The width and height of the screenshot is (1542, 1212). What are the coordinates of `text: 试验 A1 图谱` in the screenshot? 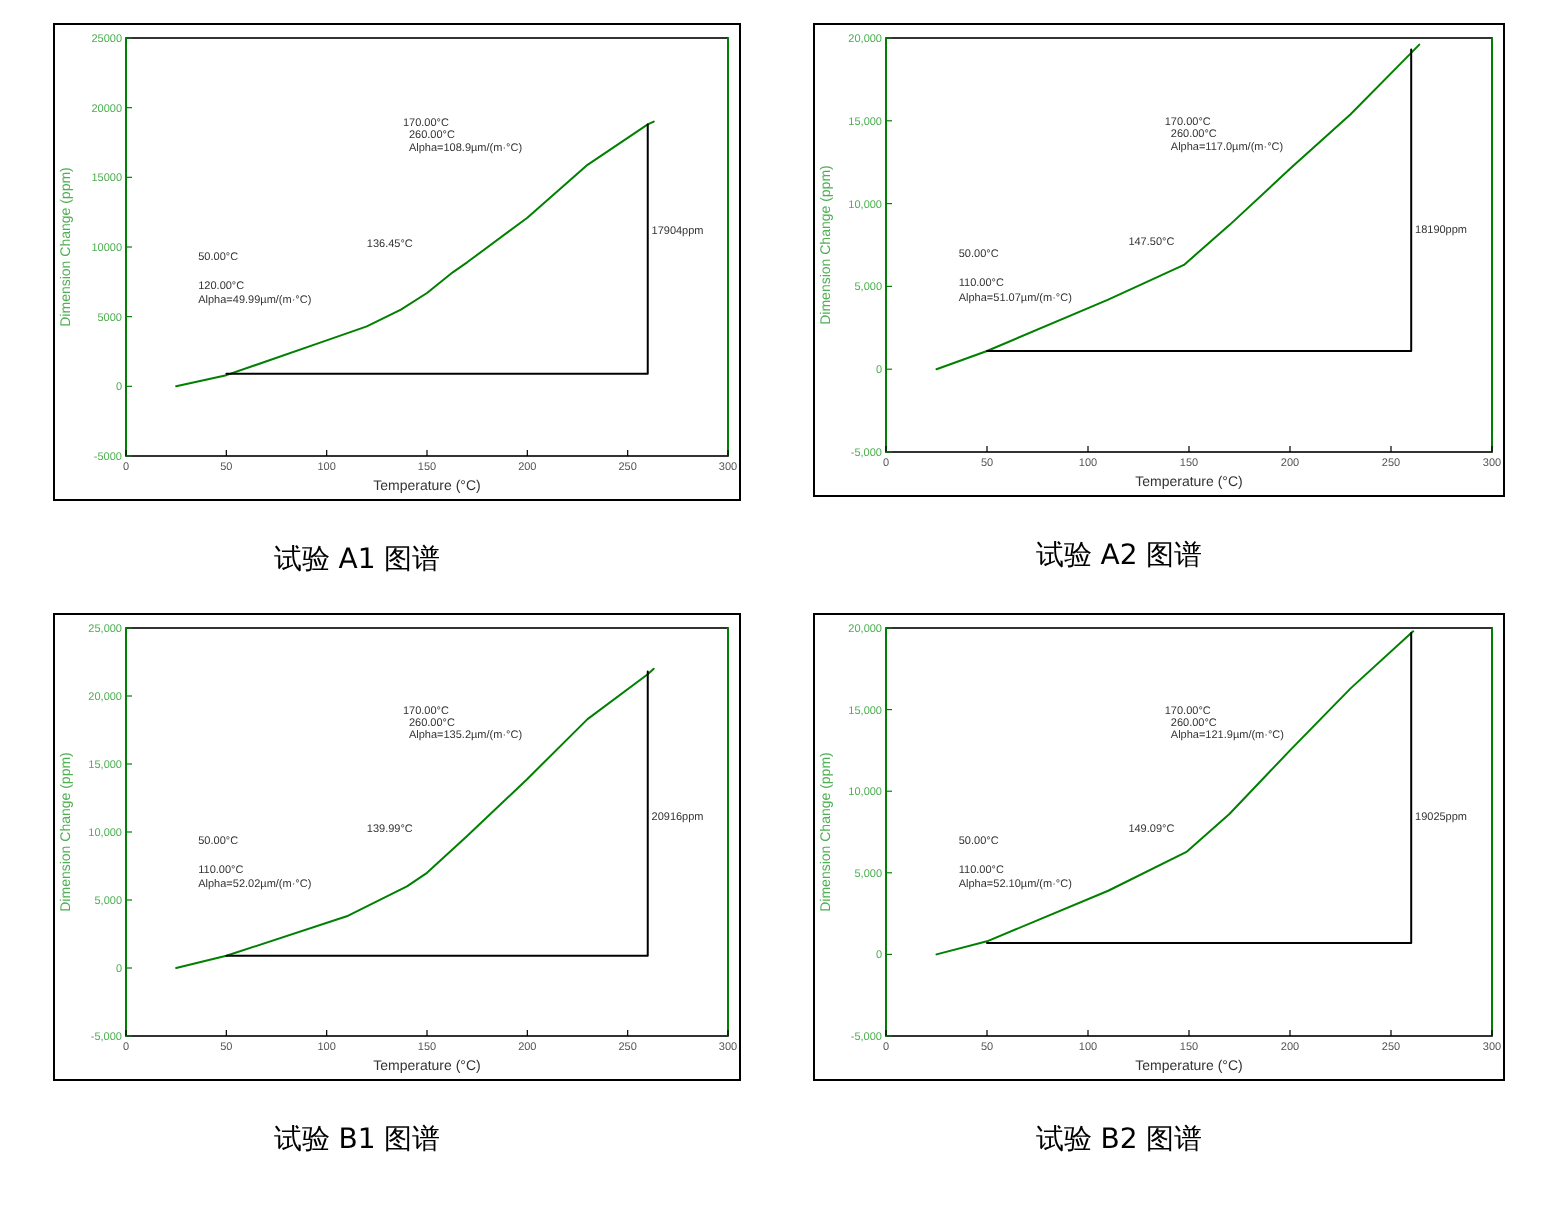 It's located at (357, 560).